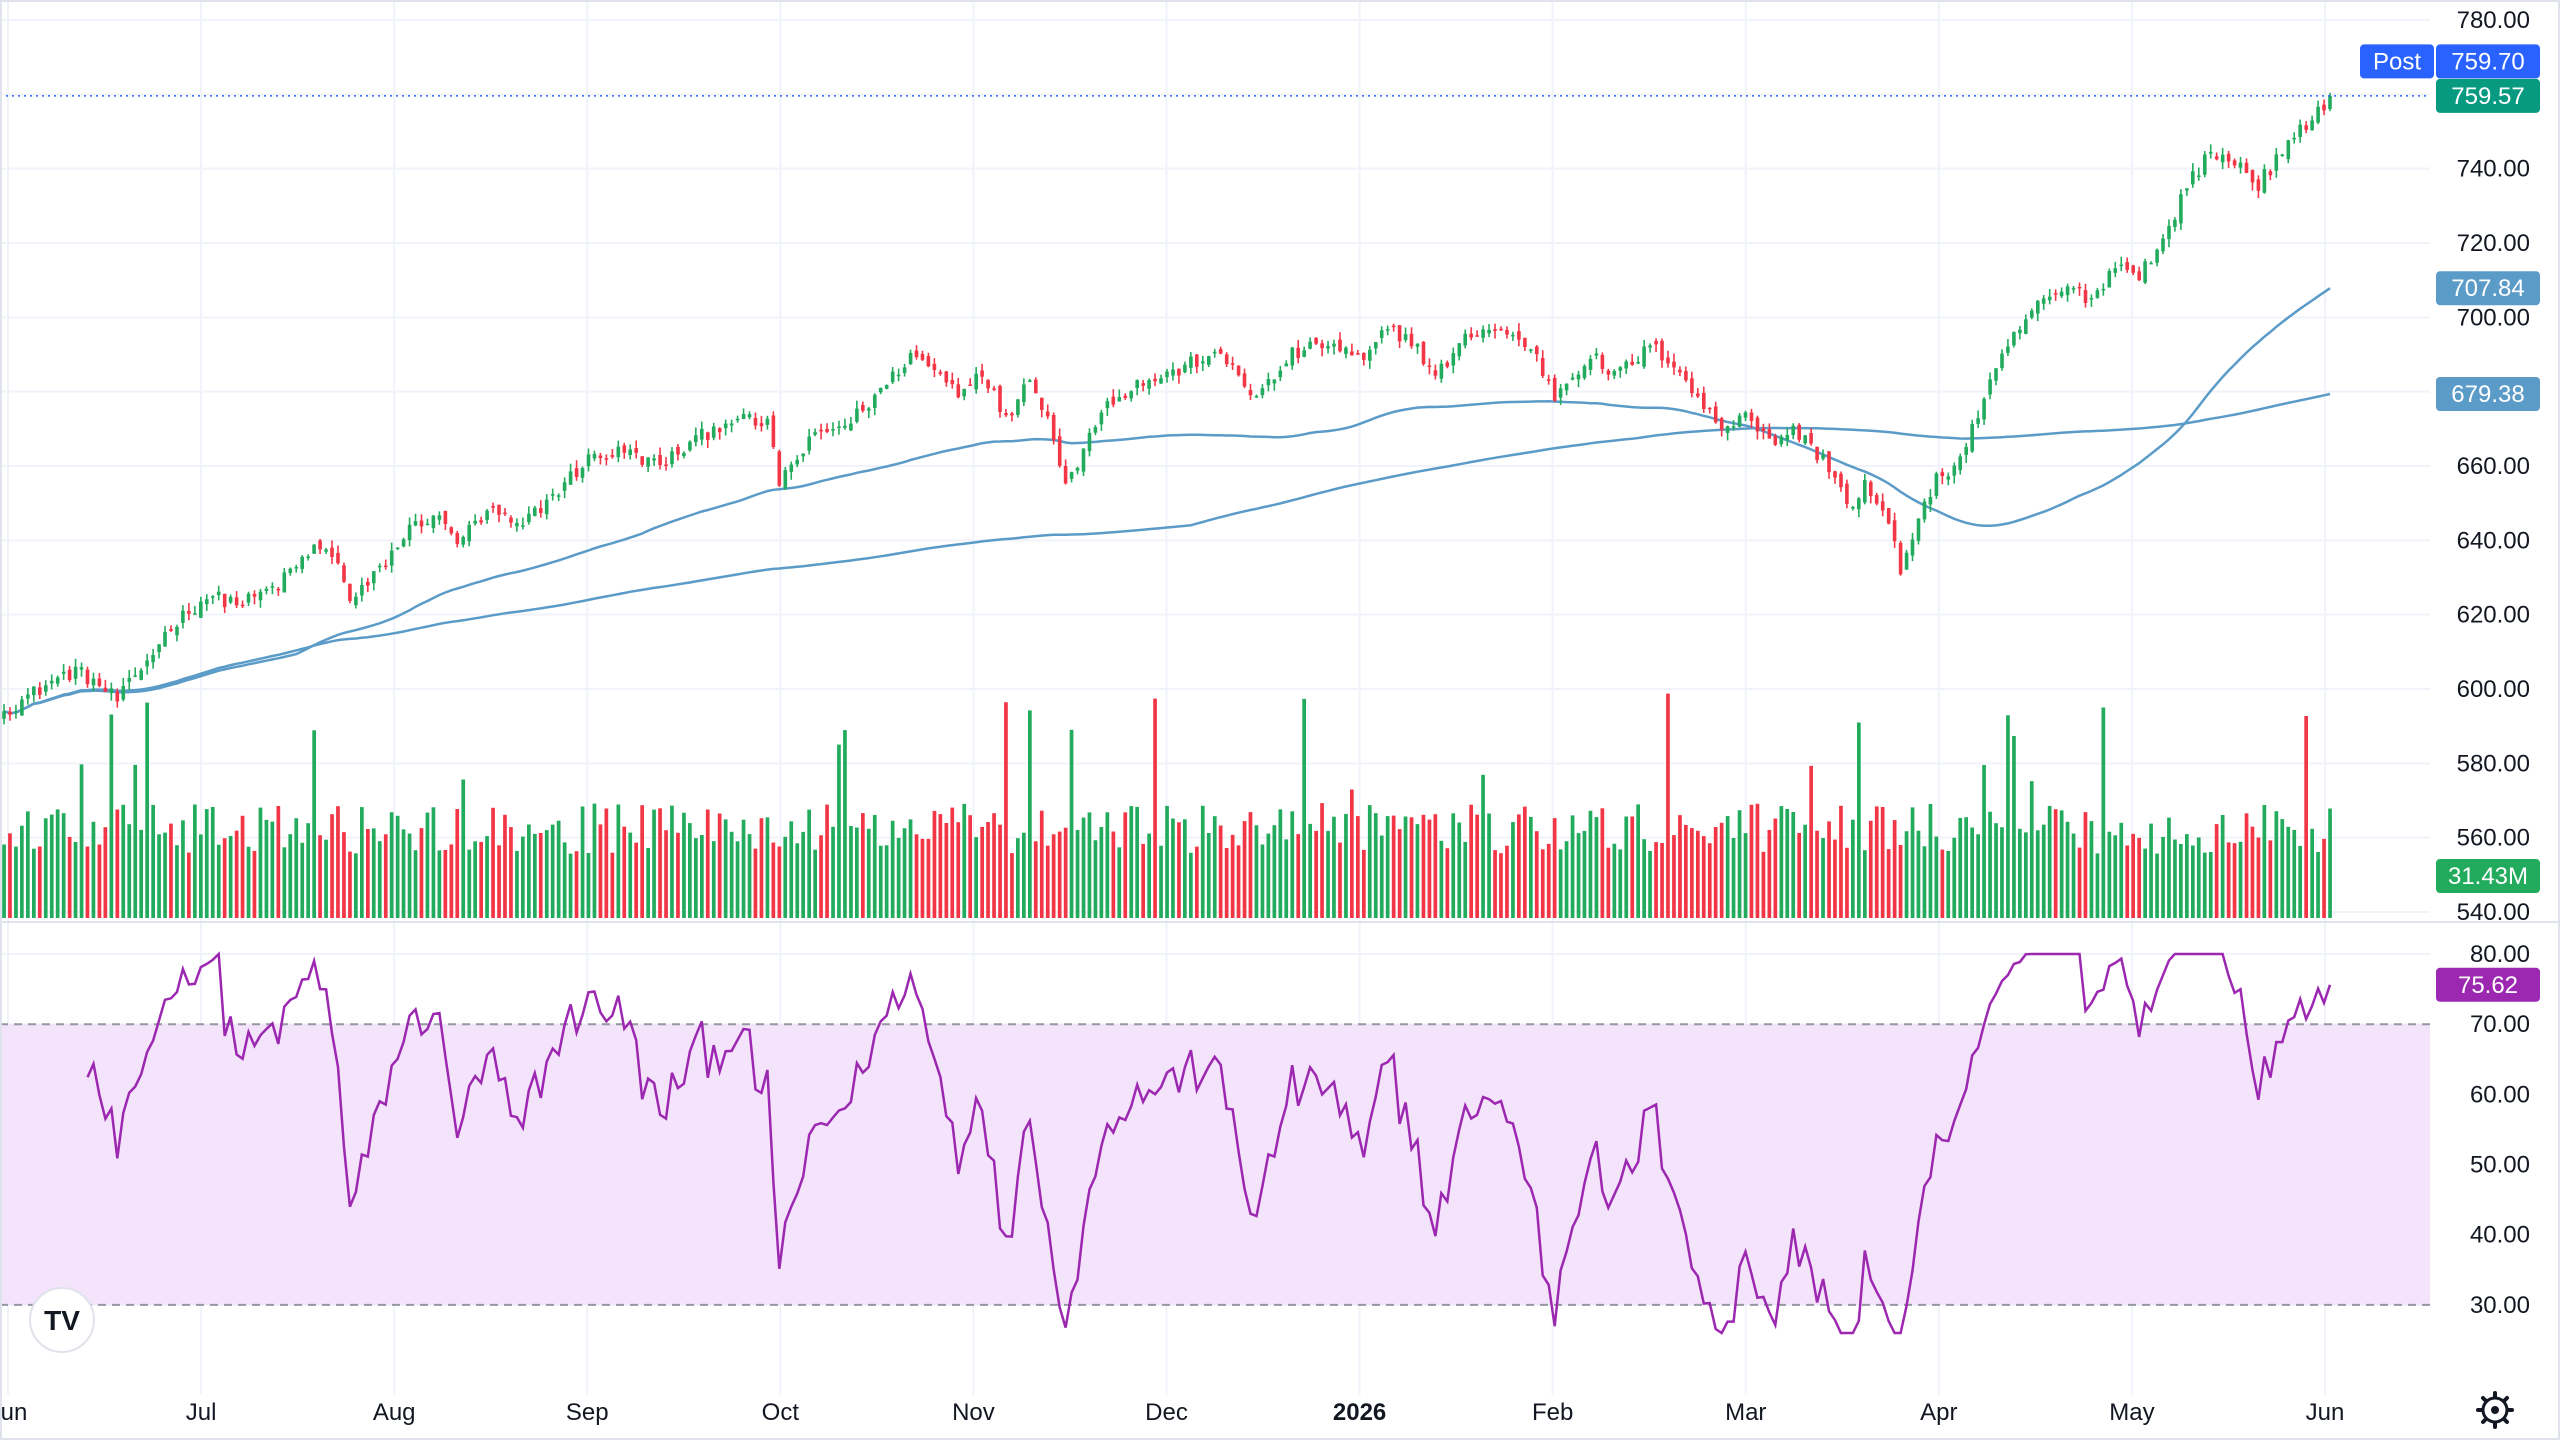  I want to click on time-tick-label: Jun, so click(2325, 1412).